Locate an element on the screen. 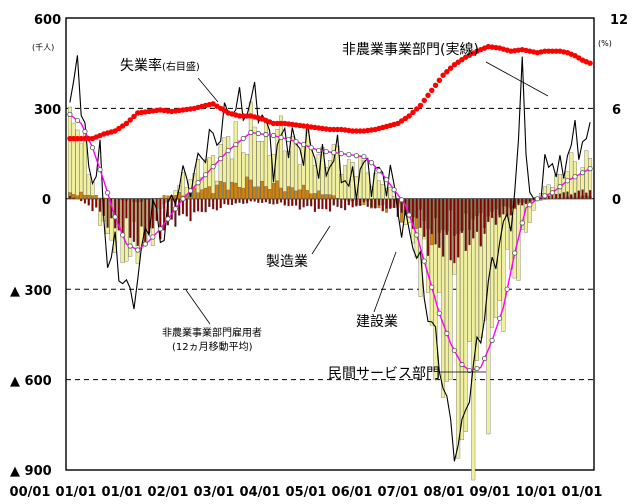 This screenshot has width=640, height=504. unemployment-label: 失業率(右目盛) is located at coordinates (160, 65).